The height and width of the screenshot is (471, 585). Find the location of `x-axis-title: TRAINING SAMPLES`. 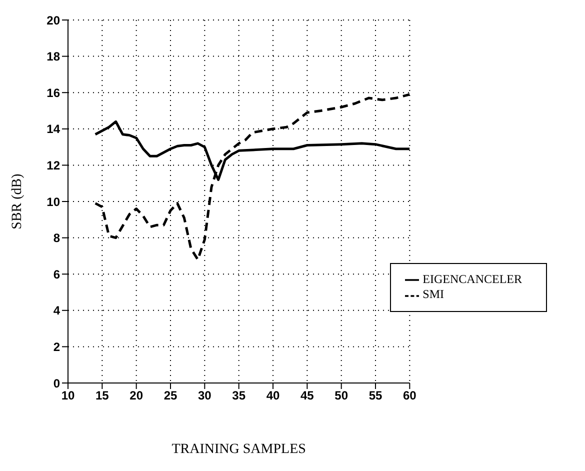

x-axis-title: TRAINING SAMPLES is located at coordinates (239, 449).